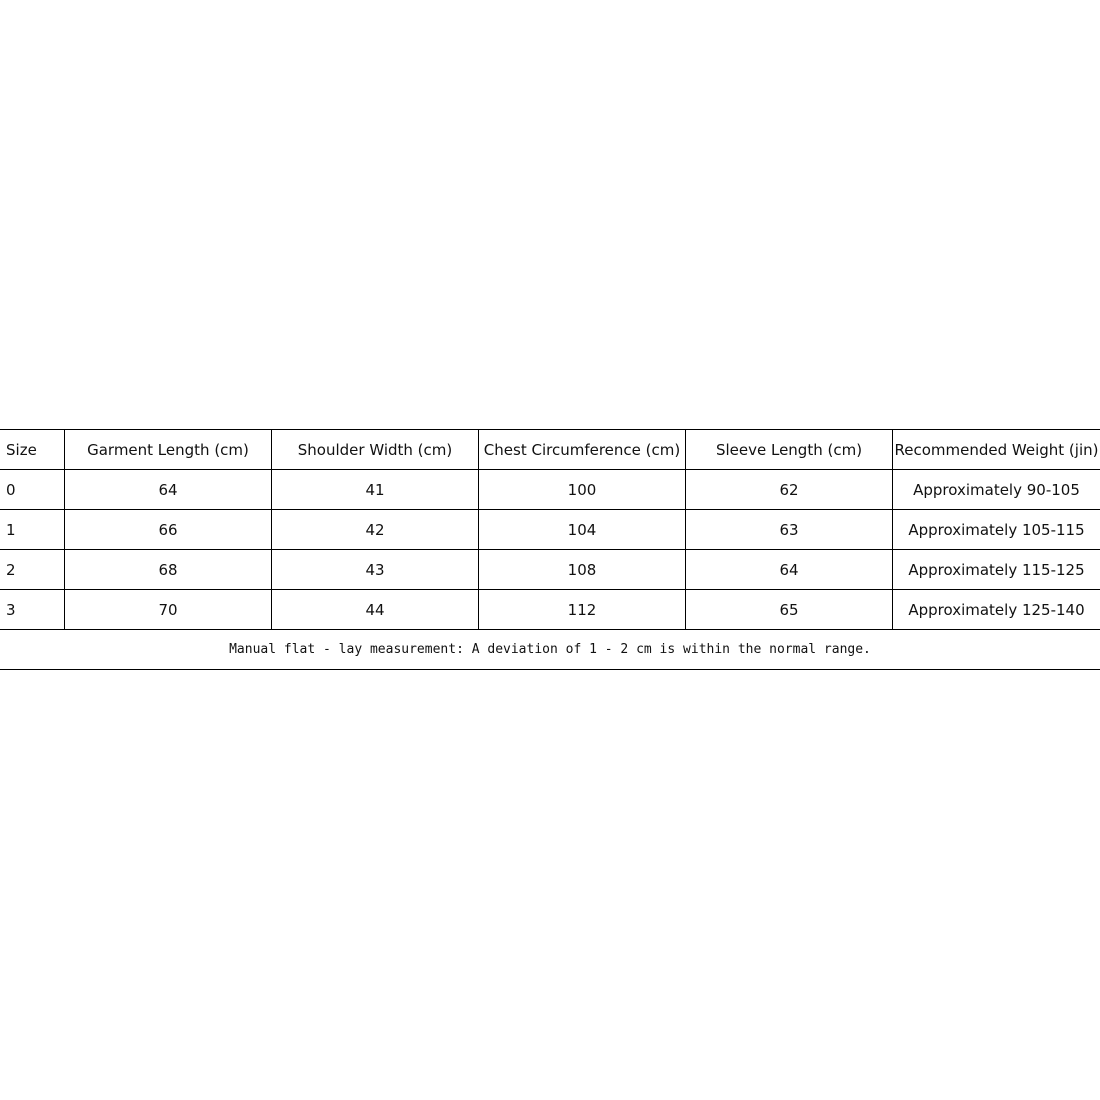  Describe the element at coordinates (375, 449) in the screenshot. I see `header-shoulder-width: Shoulder Width (cm)` at that location.